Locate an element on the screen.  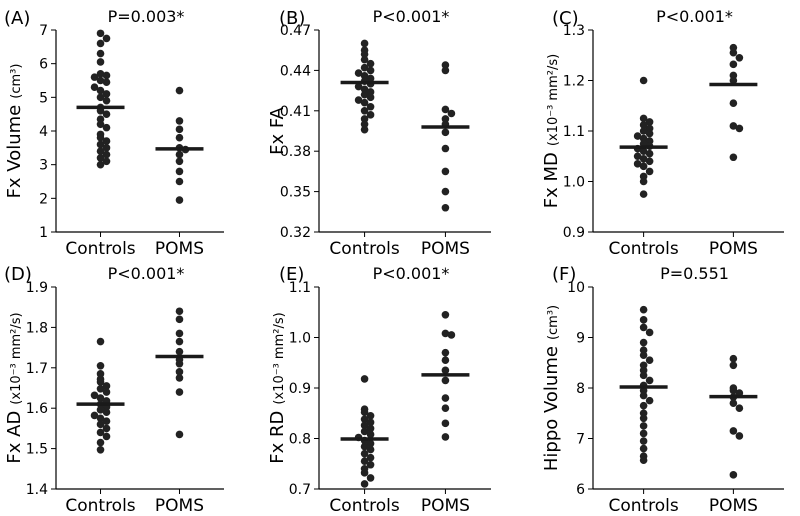
y-tick-label: 1.3 is located at coordinates (574, 31).